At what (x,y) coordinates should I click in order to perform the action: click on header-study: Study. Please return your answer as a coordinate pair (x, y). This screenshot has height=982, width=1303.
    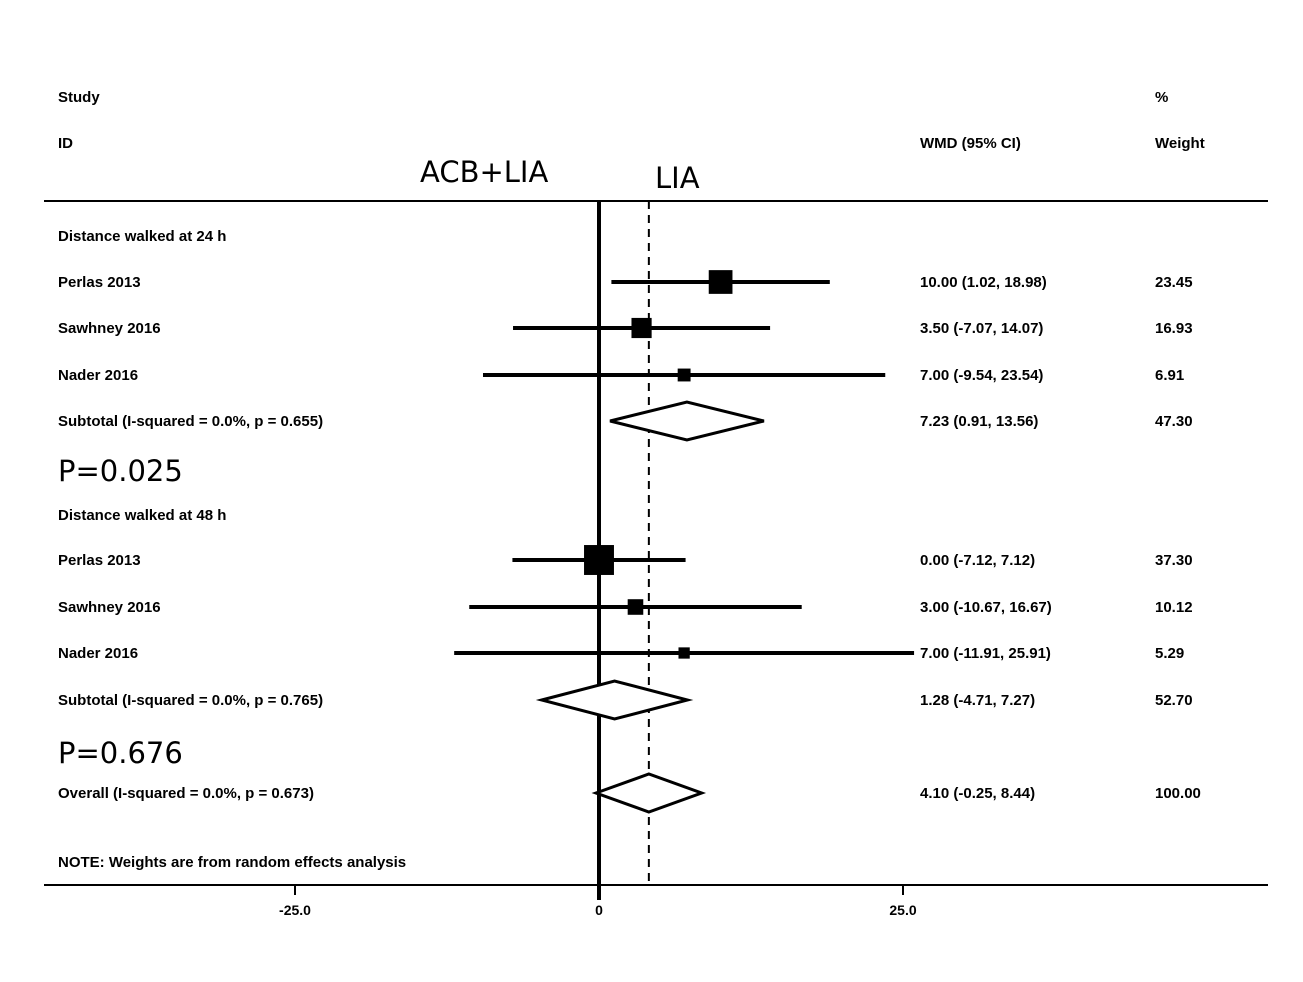
    Looking at the image, I should click on (79, 97).